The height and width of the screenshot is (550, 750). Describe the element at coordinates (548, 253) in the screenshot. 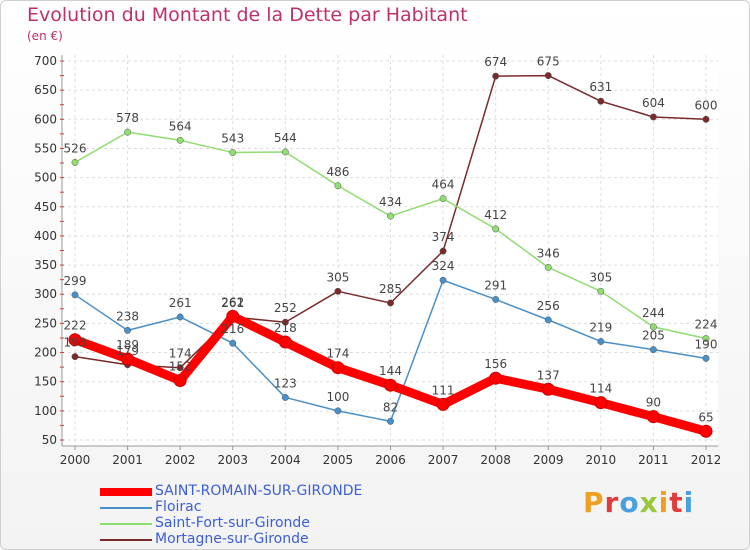

I see `data-label: 346` at that location.